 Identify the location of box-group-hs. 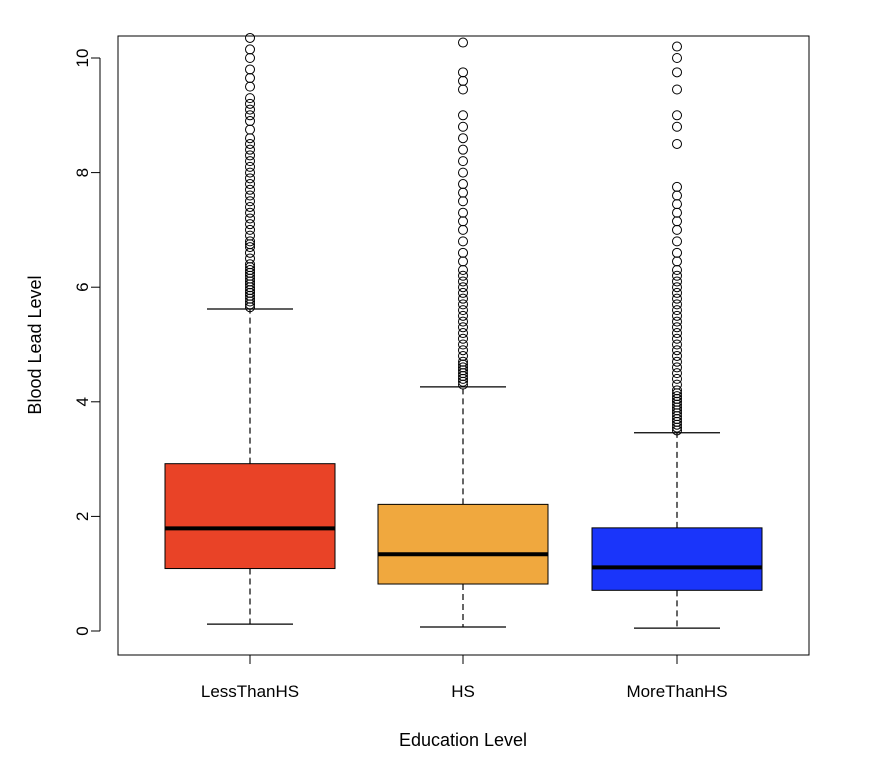
(463, 332).